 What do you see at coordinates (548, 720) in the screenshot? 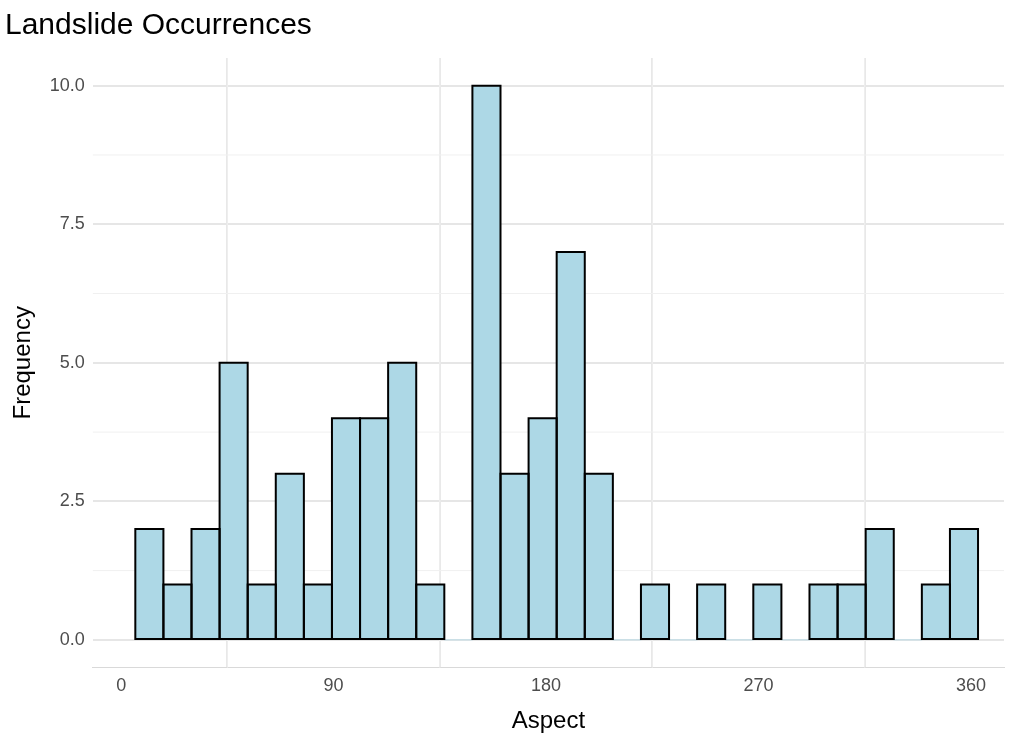
I see `x-axis-title: Aspect` at bounding box center [548, 720].